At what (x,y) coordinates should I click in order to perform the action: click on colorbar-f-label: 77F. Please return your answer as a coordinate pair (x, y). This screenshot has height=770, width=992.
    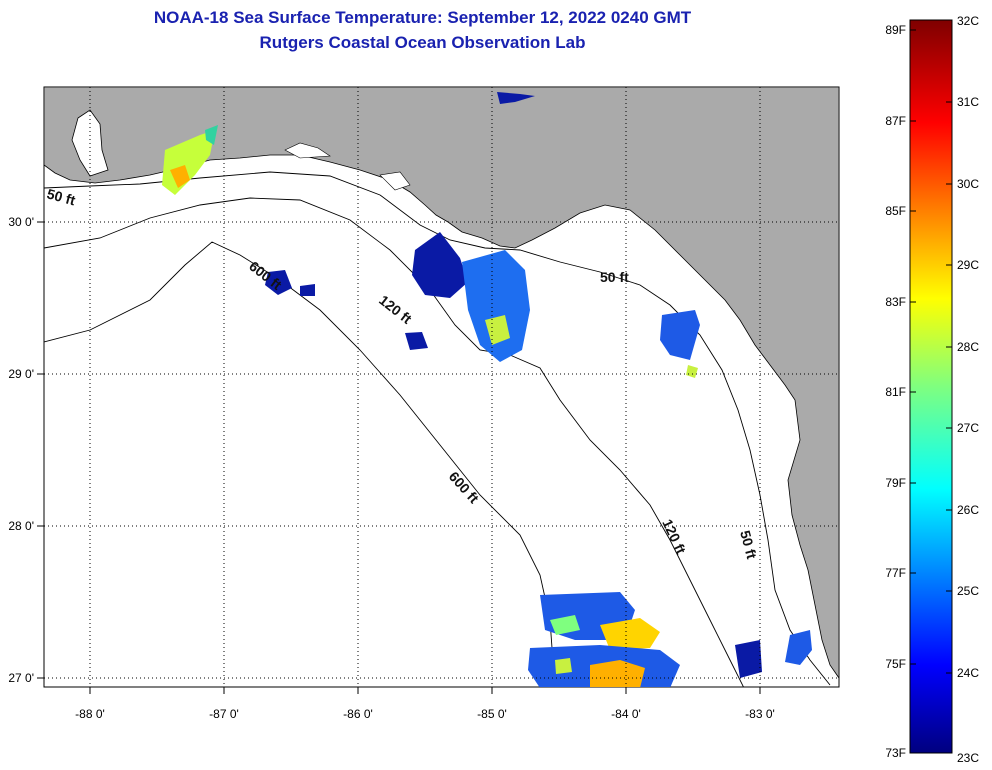
    Looking at the image, I should click on (895, 573).